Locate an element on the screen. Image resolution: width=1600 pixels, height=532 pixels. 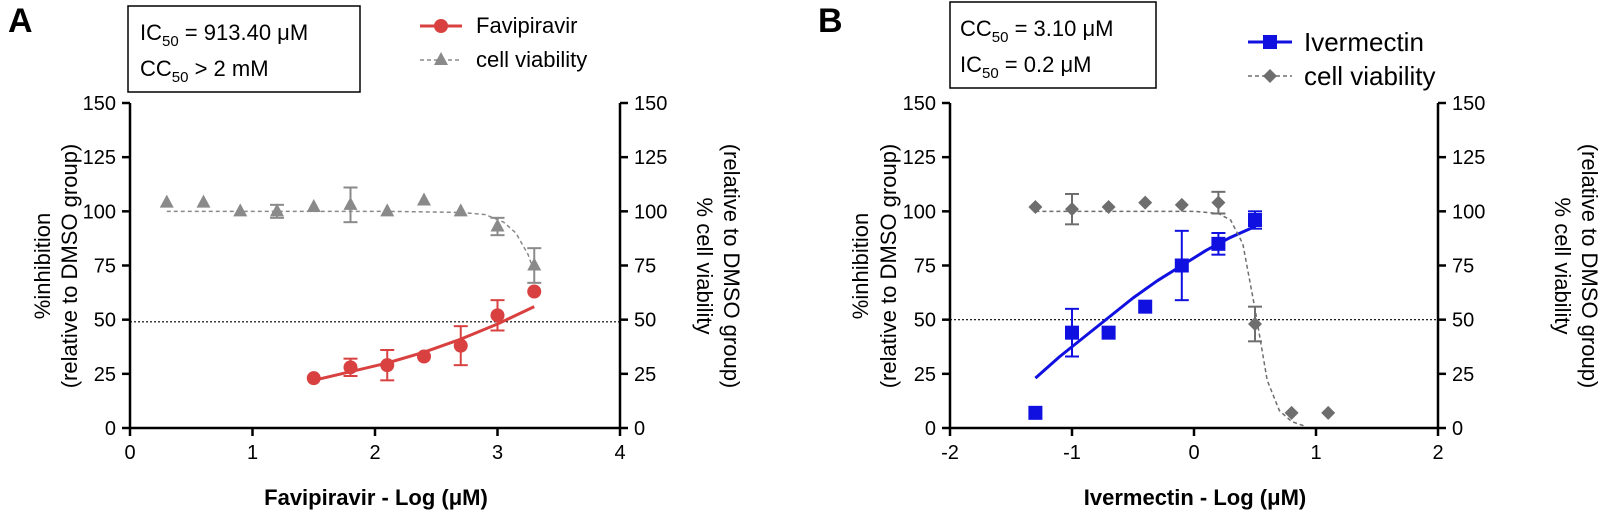
y-tick-label-left-b: 125 is located at coordinates (919, 158).